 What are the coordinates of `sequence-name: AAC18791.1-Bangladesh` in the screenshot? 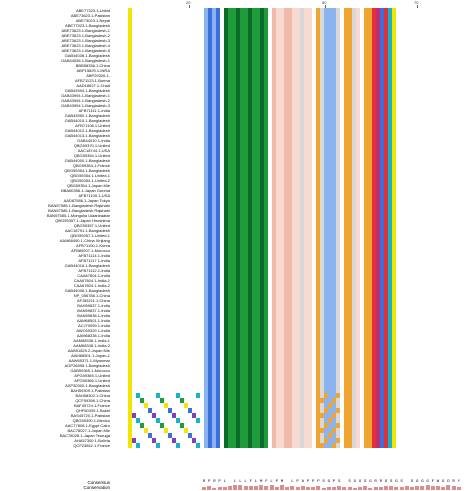 It's located at (87, 230).